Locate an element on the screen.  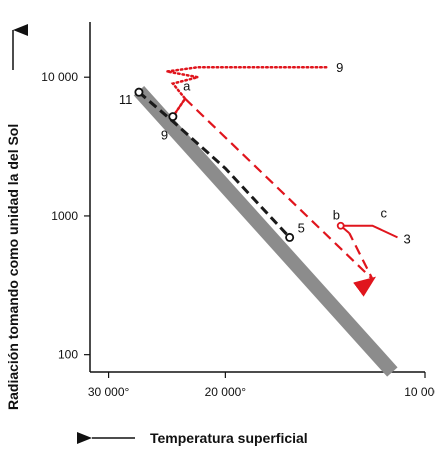
point-label: 11 is located at coordinates (126, 99).